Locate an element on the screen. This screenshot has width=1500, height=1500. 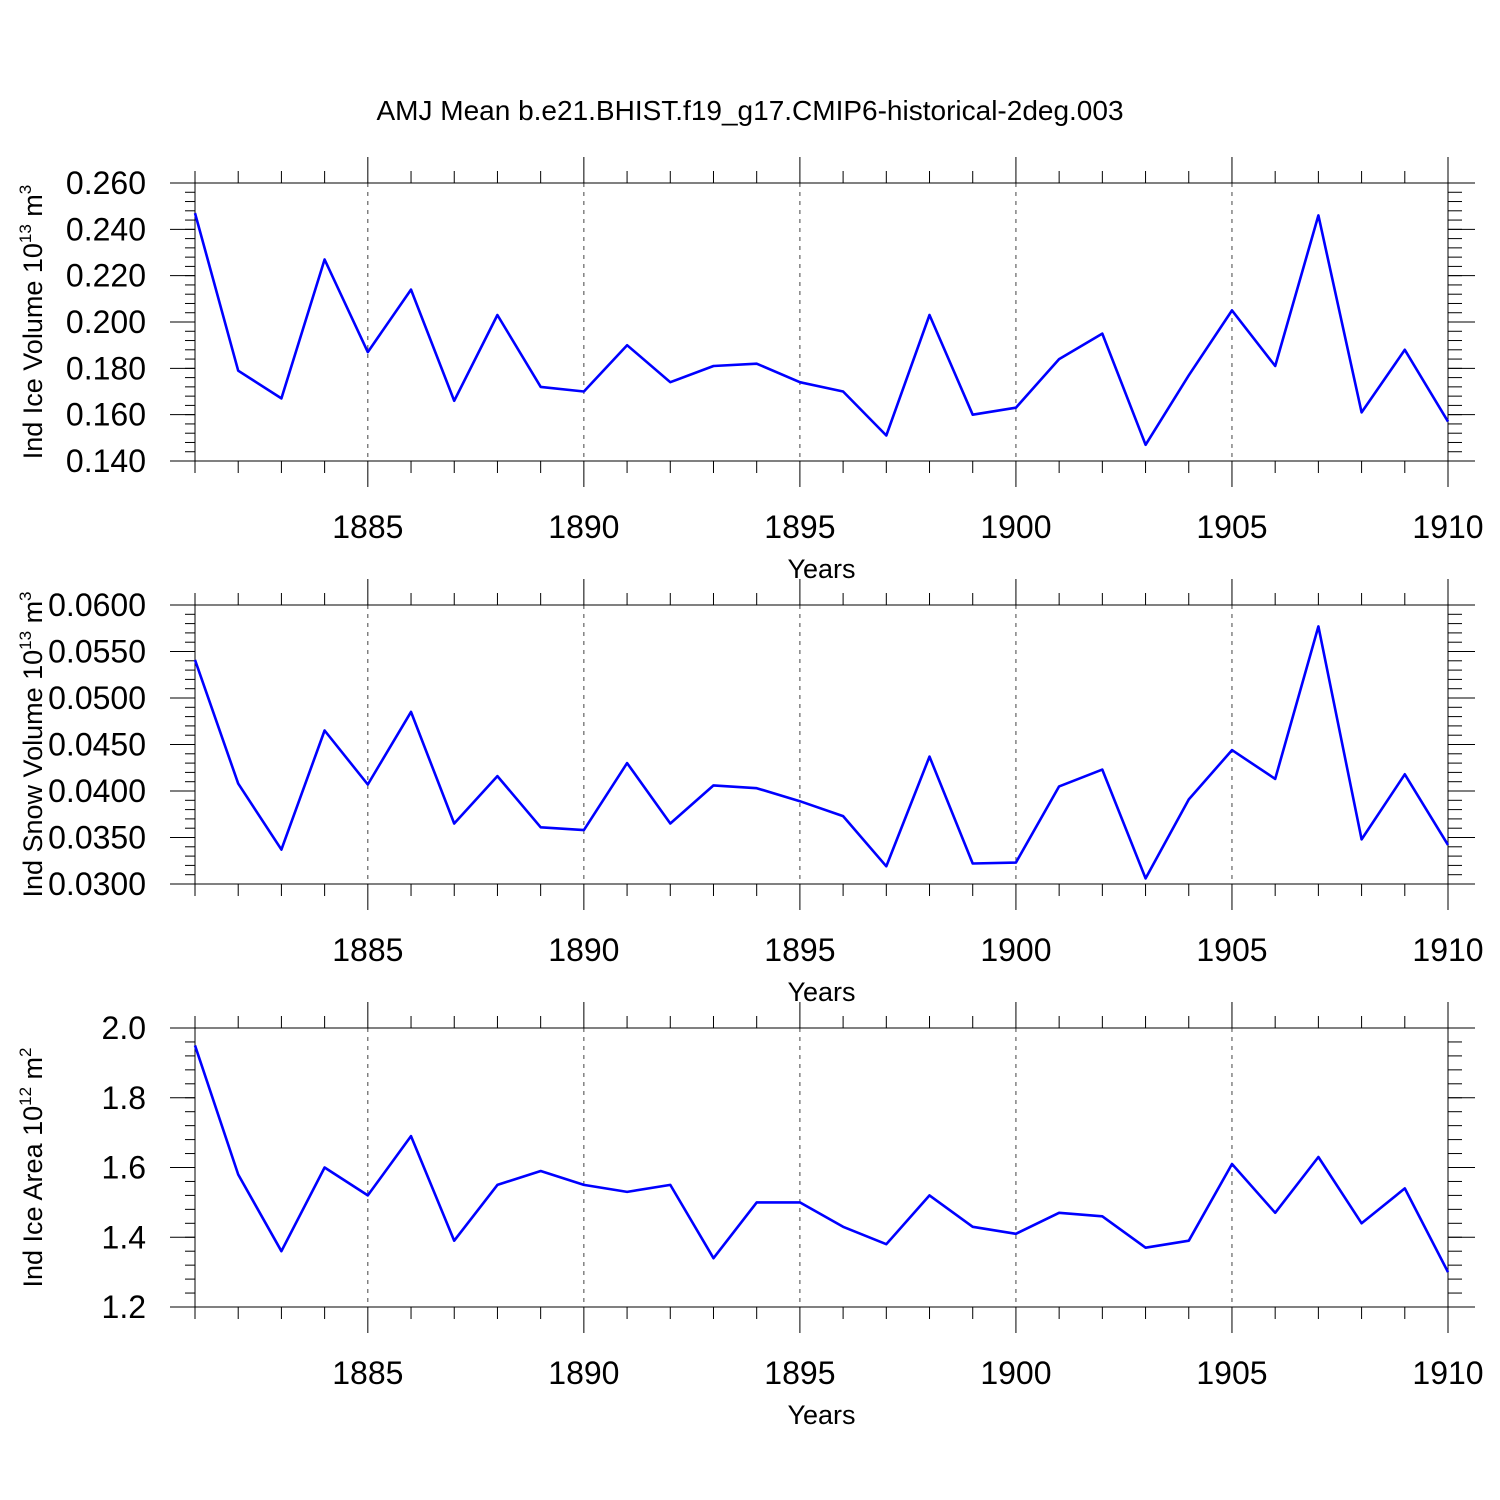
series-line-ice-area is located at coordinates (821, 1158).